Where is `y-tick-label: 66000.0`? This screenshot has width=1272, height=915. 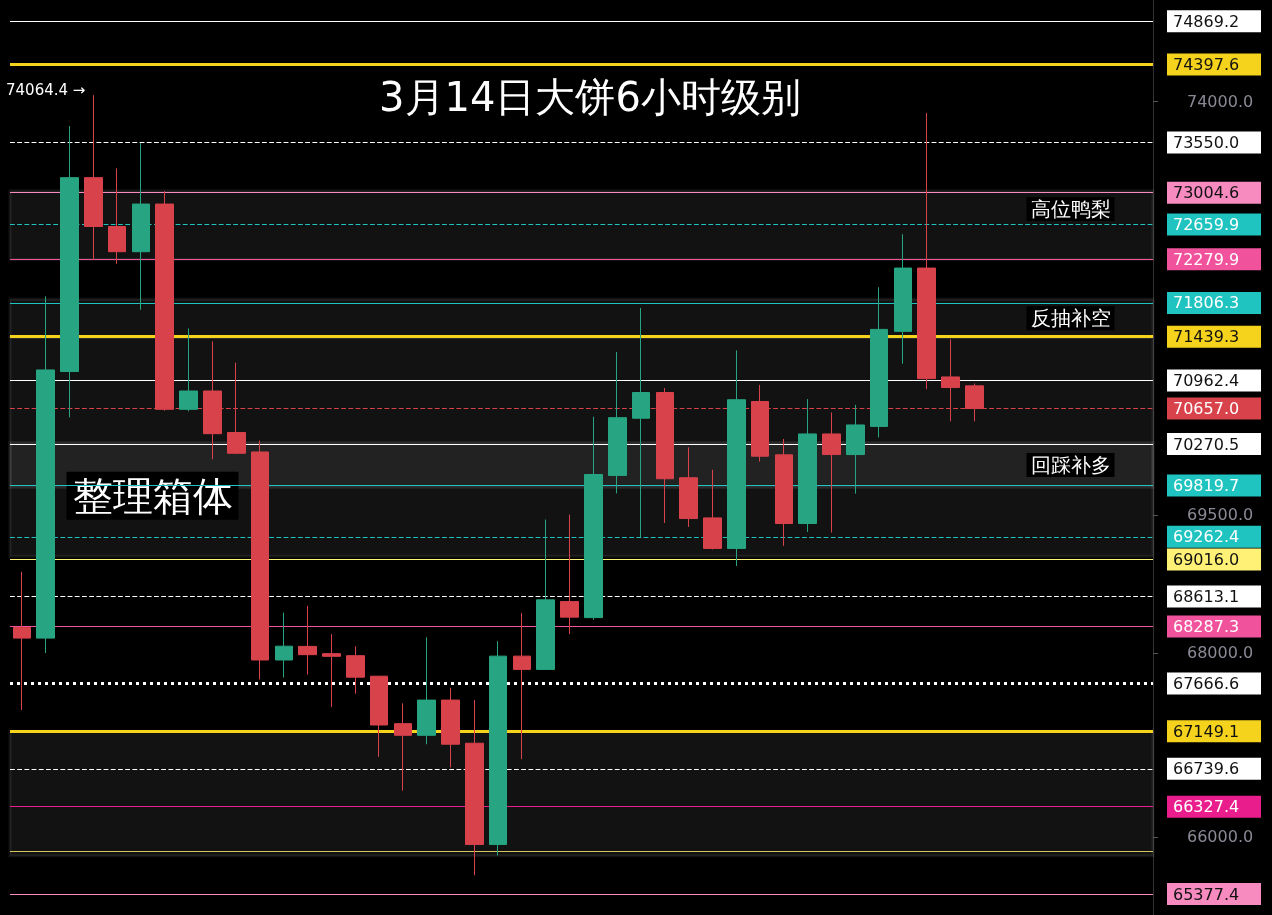 y-tick-label: 66000.0 is located at coordinates (1220, 837).